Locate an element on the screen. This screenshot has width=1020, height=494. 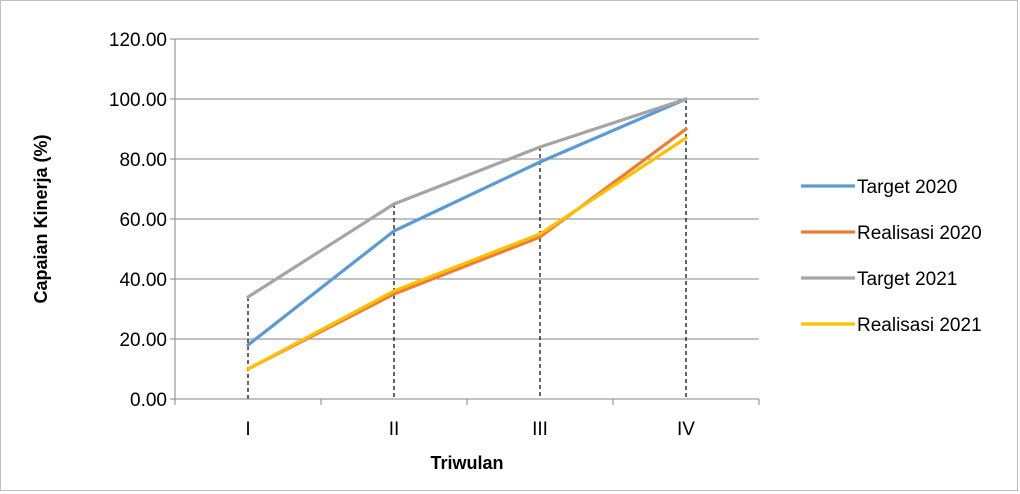
y-tick-label: 20.00 is located at coordinates (143, 340).